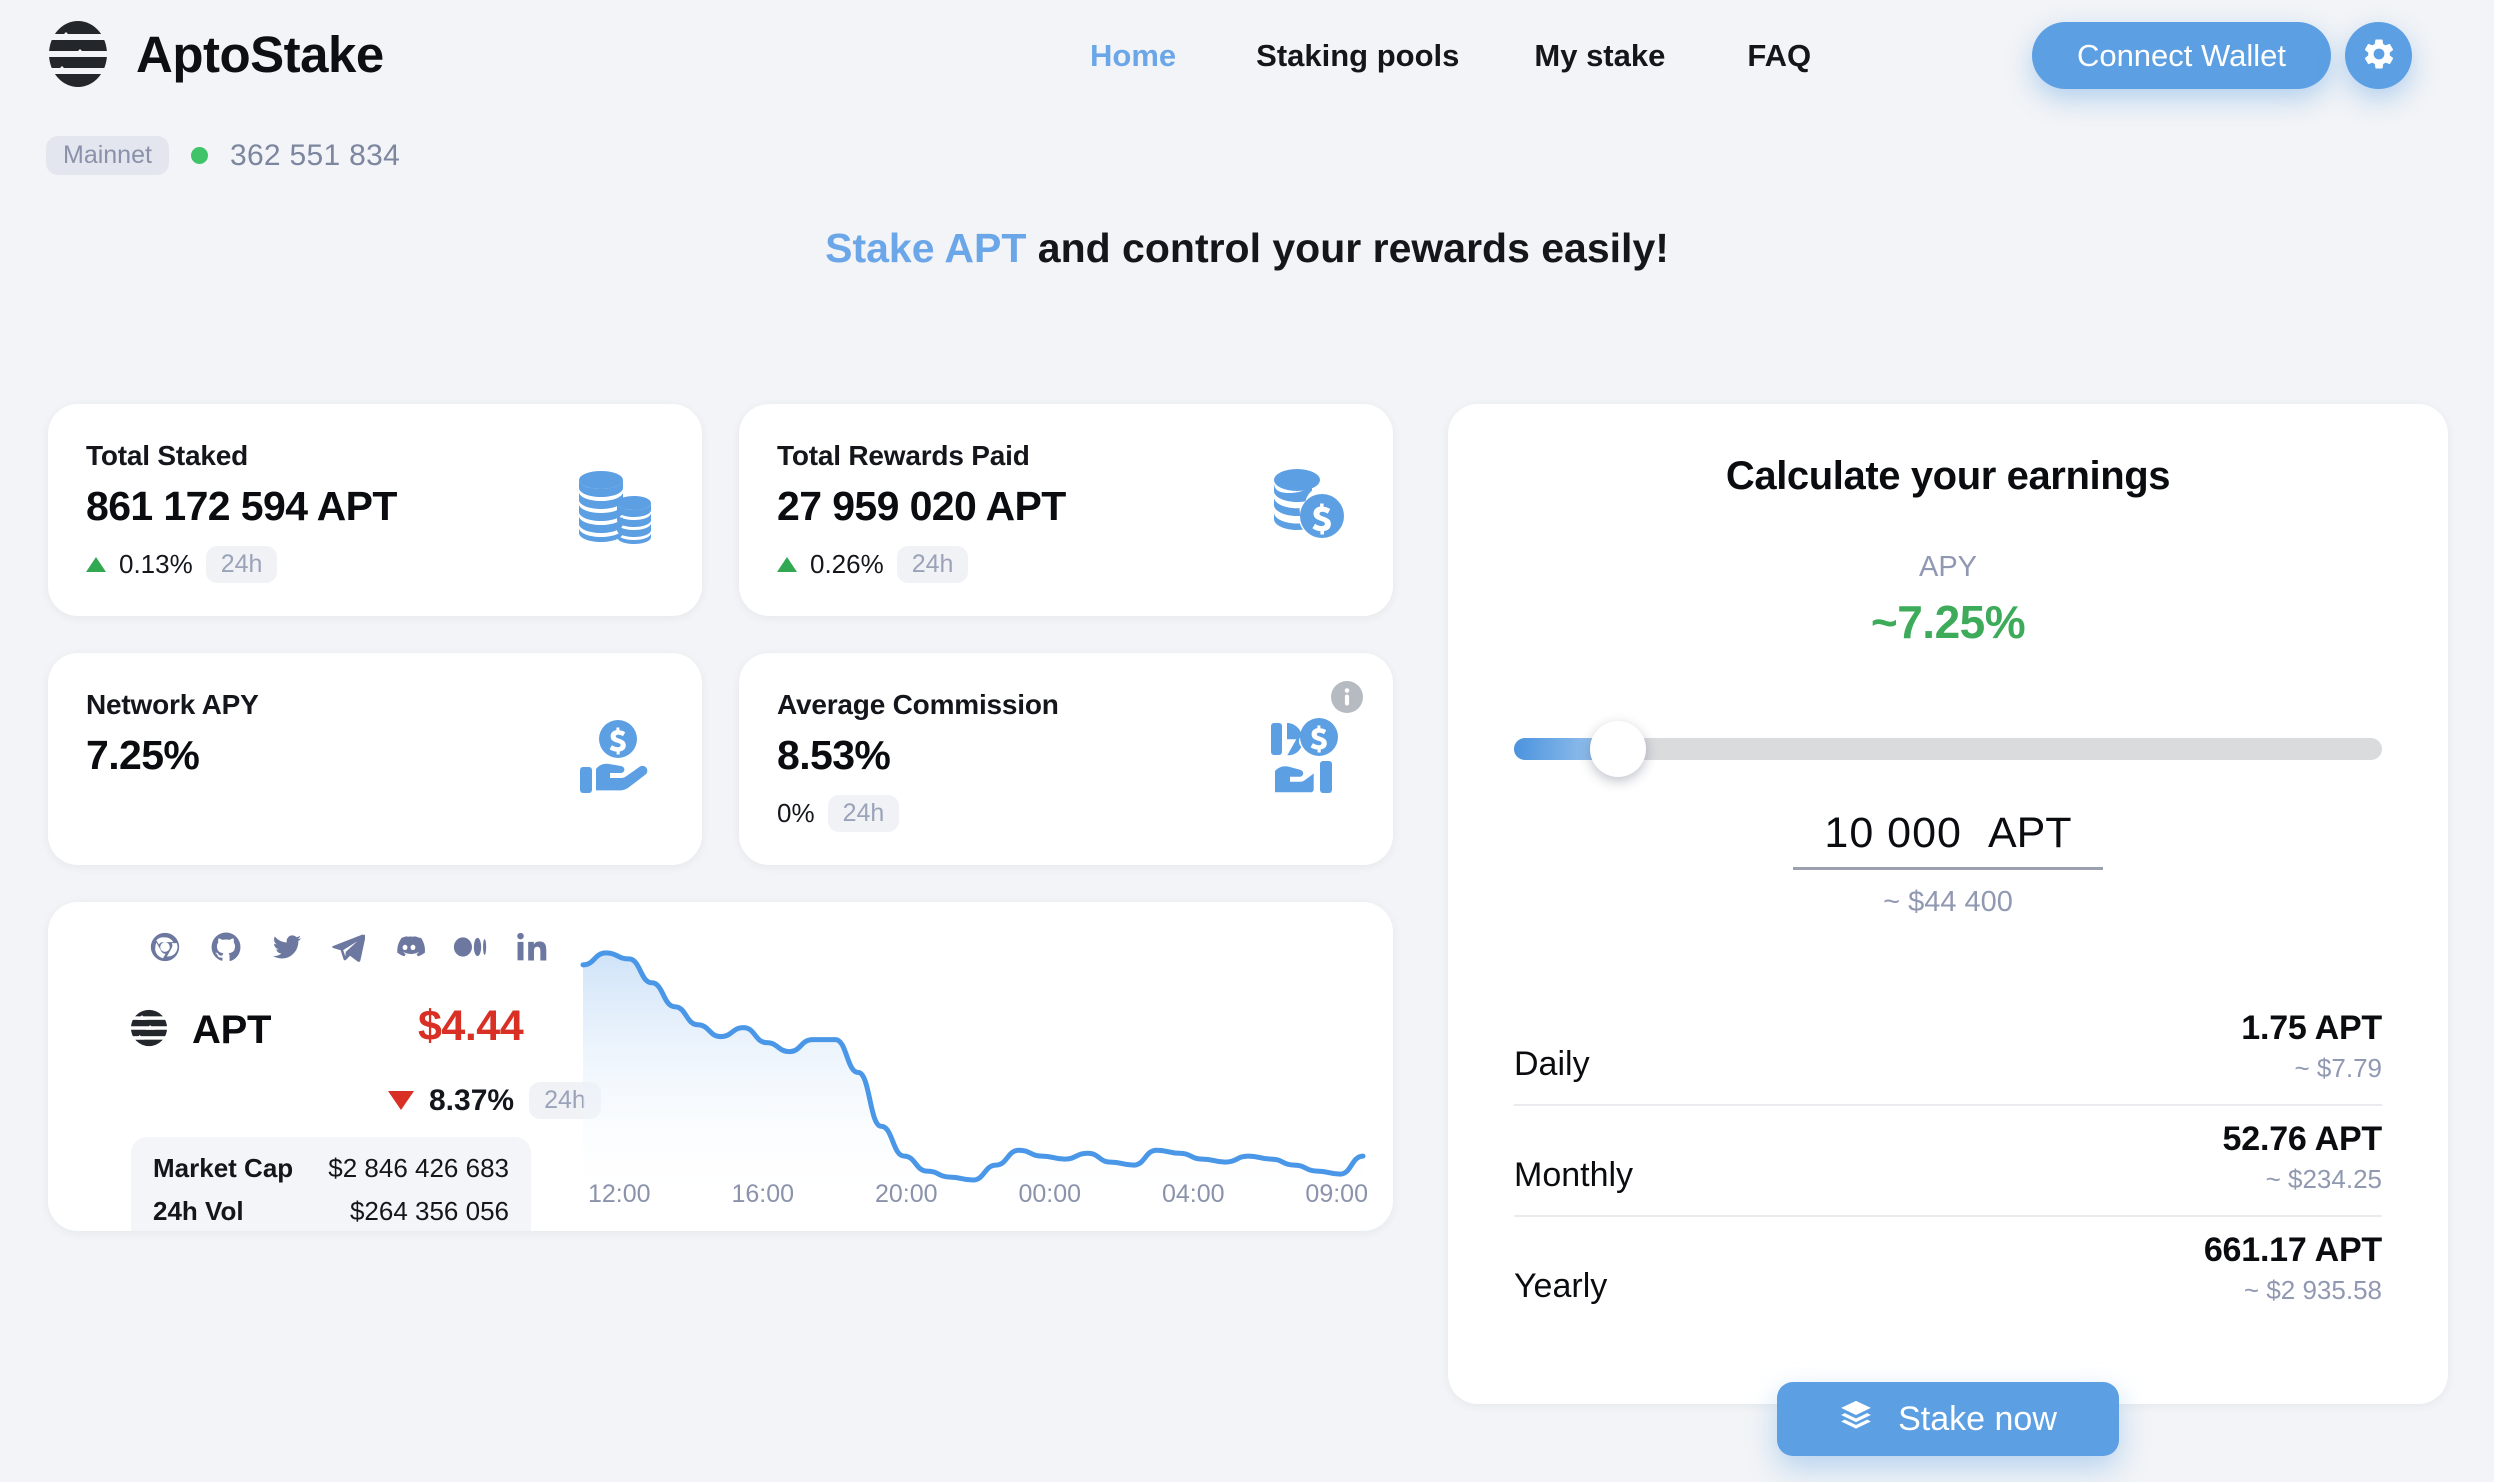 The image size is (2494, 1482). I want to click on x-tick: 04:00, so click(1193, 1194).